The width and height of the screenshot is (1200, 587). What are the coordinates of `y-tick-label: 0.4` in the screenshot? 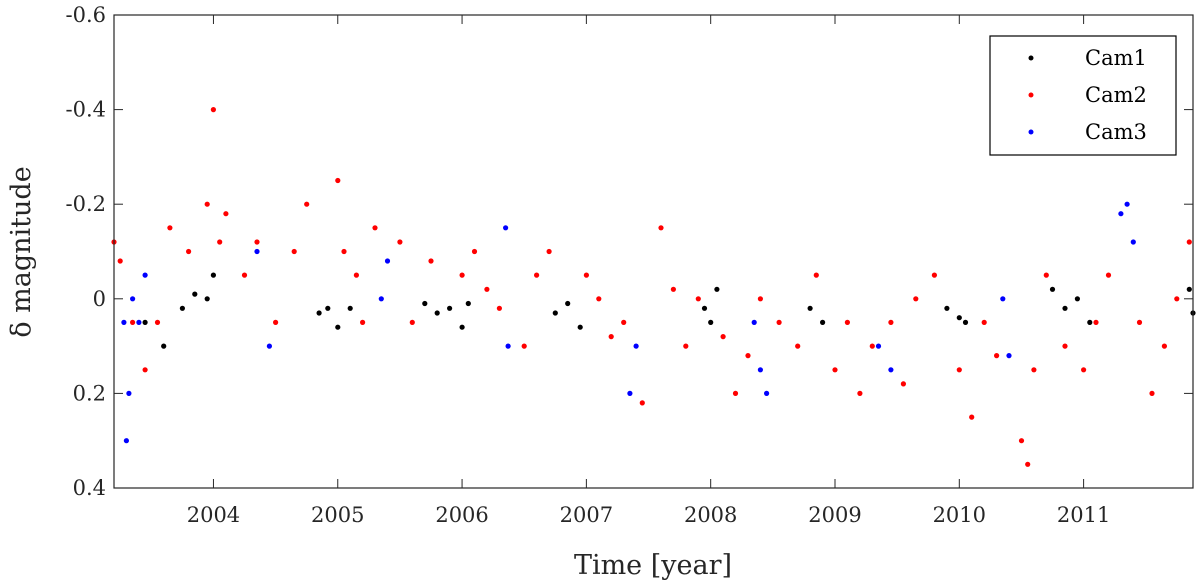 It's located at (89, 488).